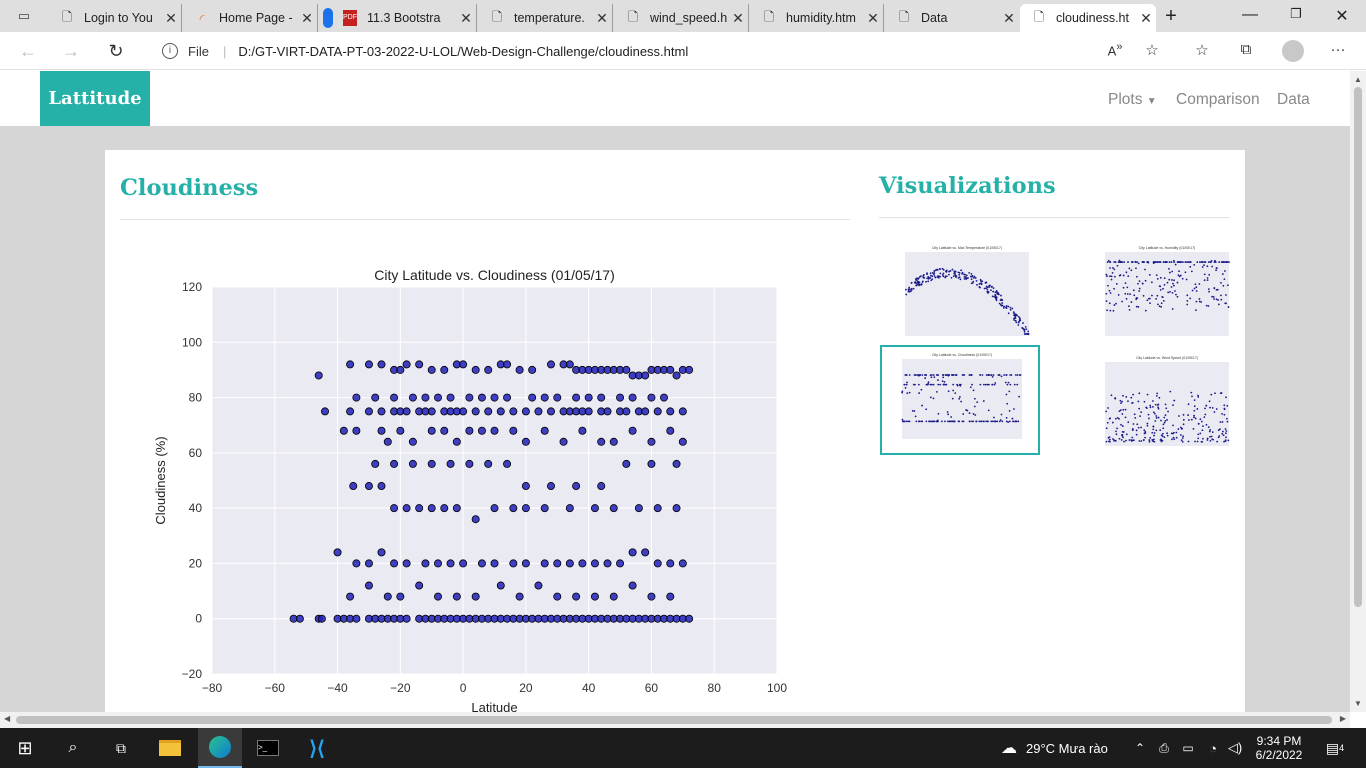  I want to click on terminal-icon: >_, so click(268, 748).